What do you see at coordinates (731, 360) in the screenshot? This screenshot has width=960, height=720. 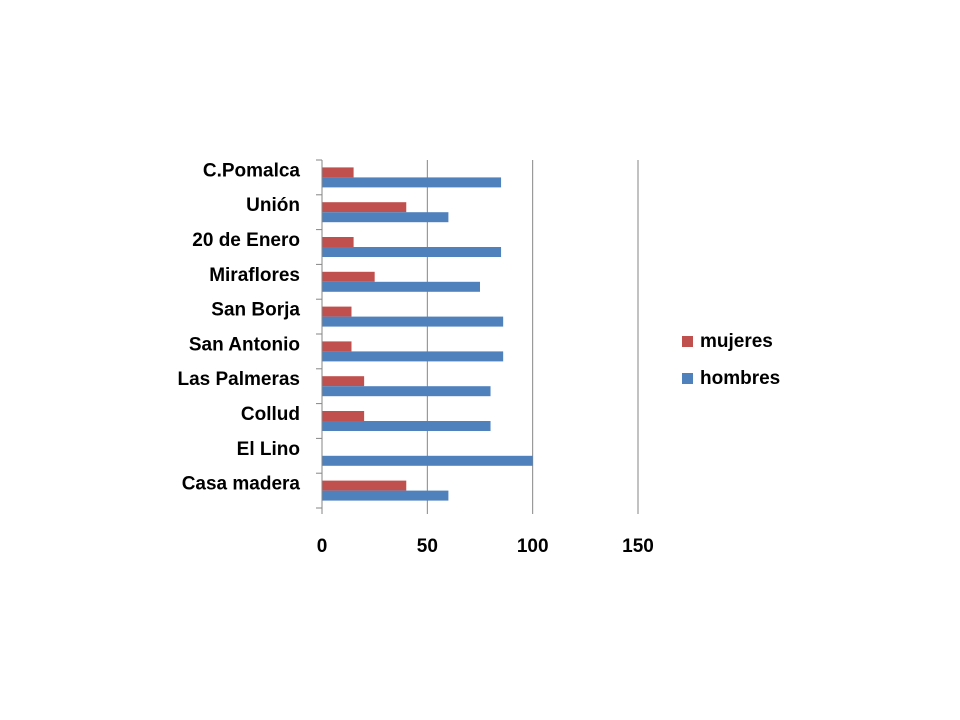 I see `legend: mujeres hombres` at bounding box center [731, 360].